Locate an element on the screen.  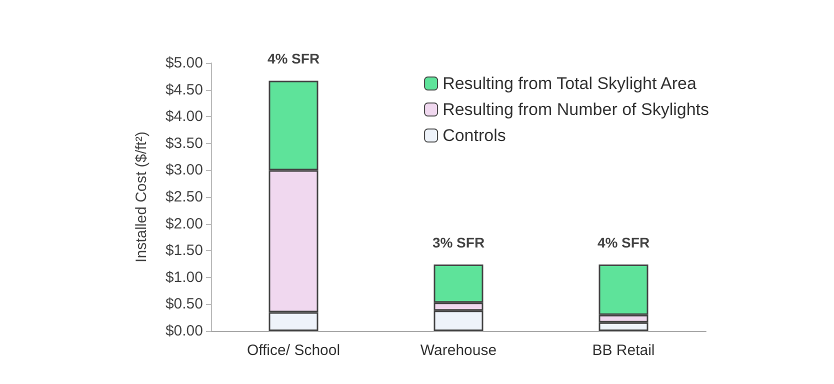
x-tick-label: BB Retail is located at coordinates (623, 350).